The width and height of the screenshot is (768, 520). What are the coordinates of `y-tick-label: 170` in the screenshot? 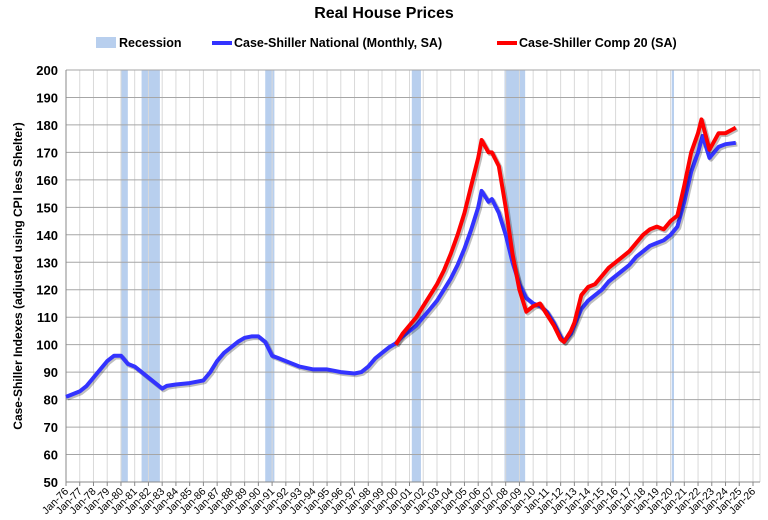 It's located at (47, 152).